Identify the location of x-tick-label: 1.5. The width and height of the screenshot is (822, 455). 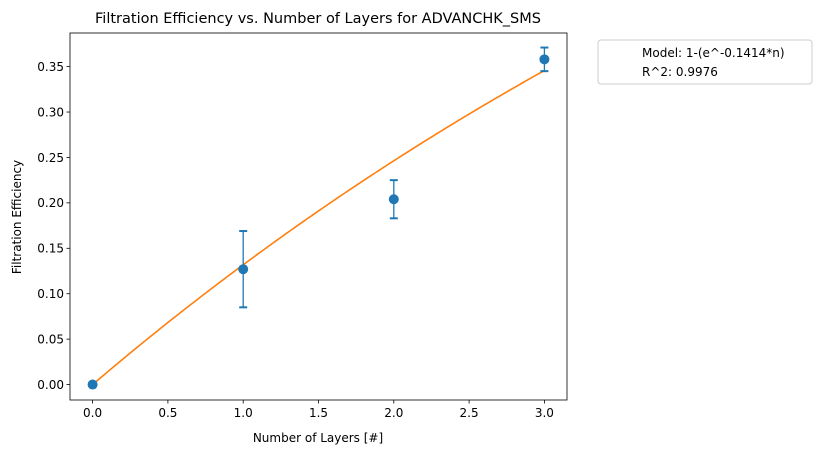
(318, 413).